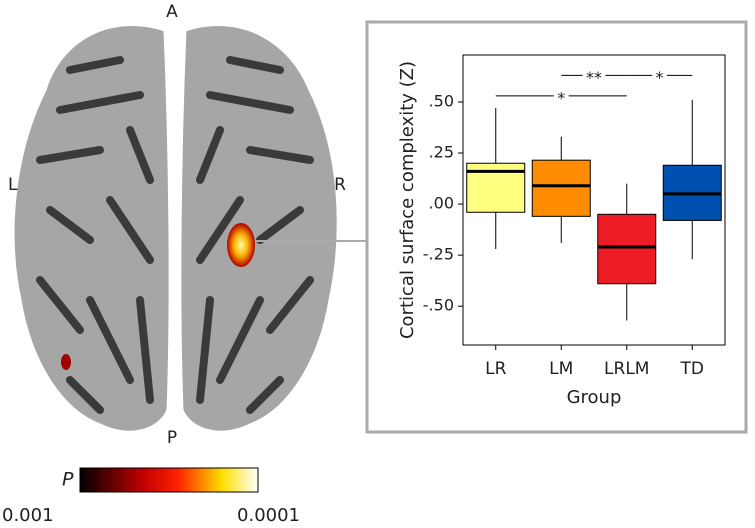 Image resolution: width=755 pixels, height=528 pixels. What do you see at coordinates (268, 515) in the screenshot?
I see `colorbar-max: 0.0001` at bounding box center [268, 515].